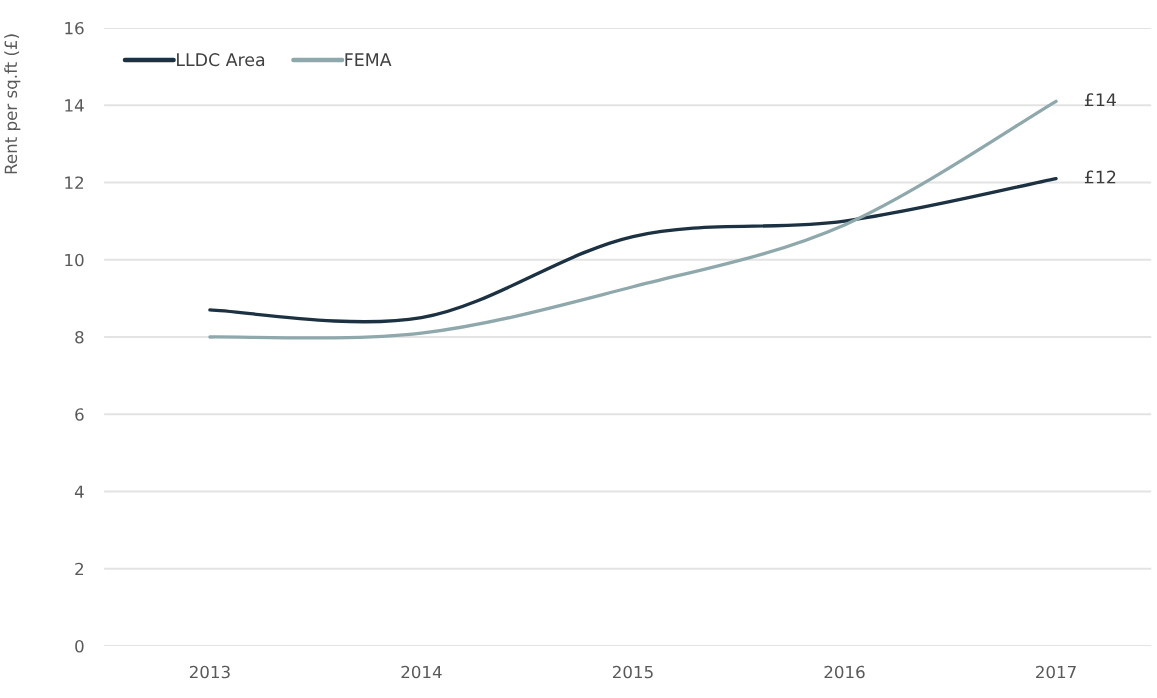  Describe the element at coordinates (1056, 672) in the screenshot. I see `x-tick-label: 2017` at that location.